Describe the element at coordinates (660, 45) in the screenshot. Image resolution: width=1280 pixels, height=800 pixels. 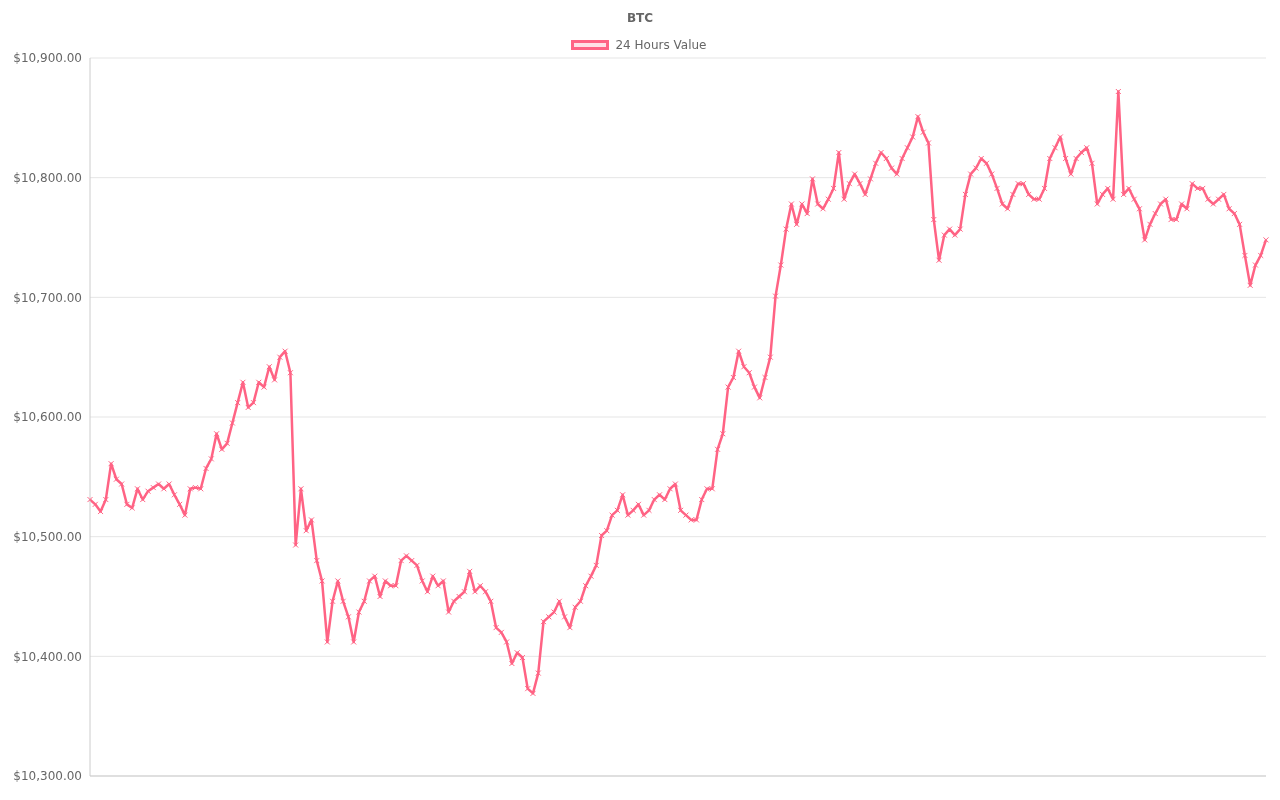
I see `legend-label: 24 Hours Value` at that location.